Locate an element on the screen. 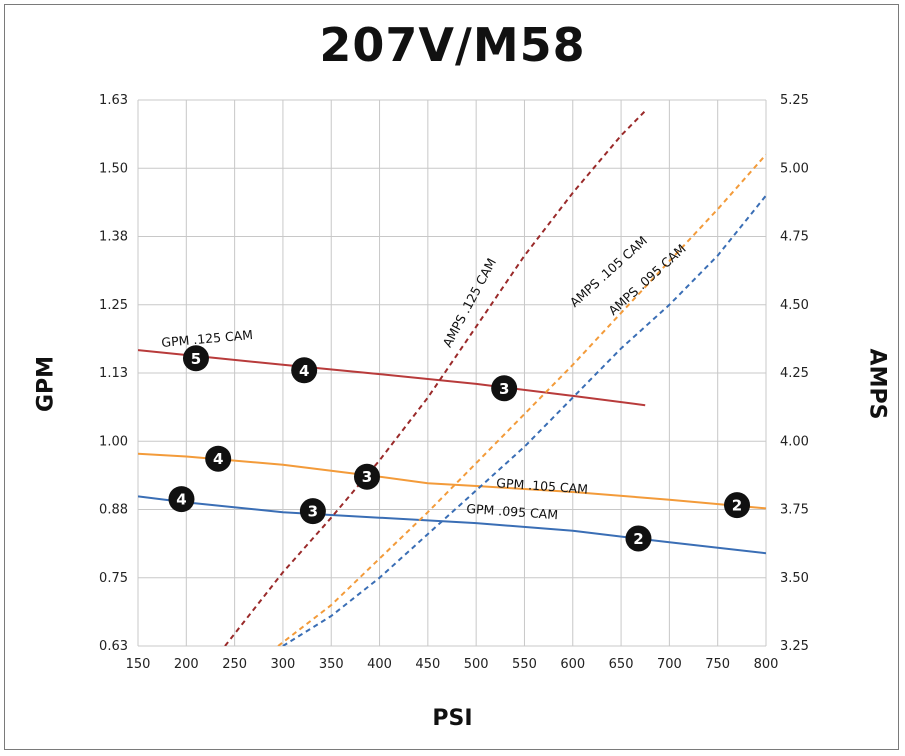 The width and height of the screenshot is (905, 756). series-annotation: AMPS .125 CAM is located at coordinates (470, 303).